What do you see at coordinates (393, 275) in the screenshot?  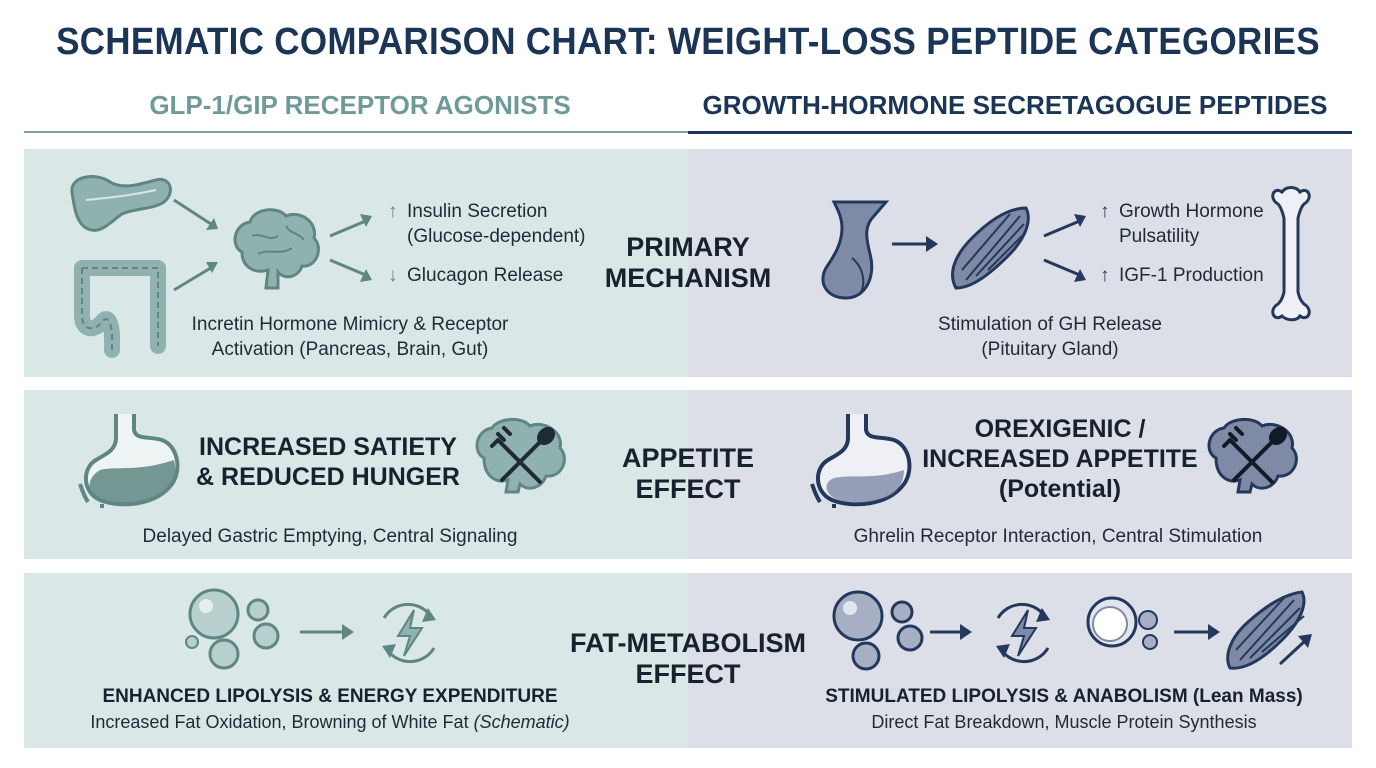 I see `down-arrow-icon: ↓` at bounding box center [393, 275].